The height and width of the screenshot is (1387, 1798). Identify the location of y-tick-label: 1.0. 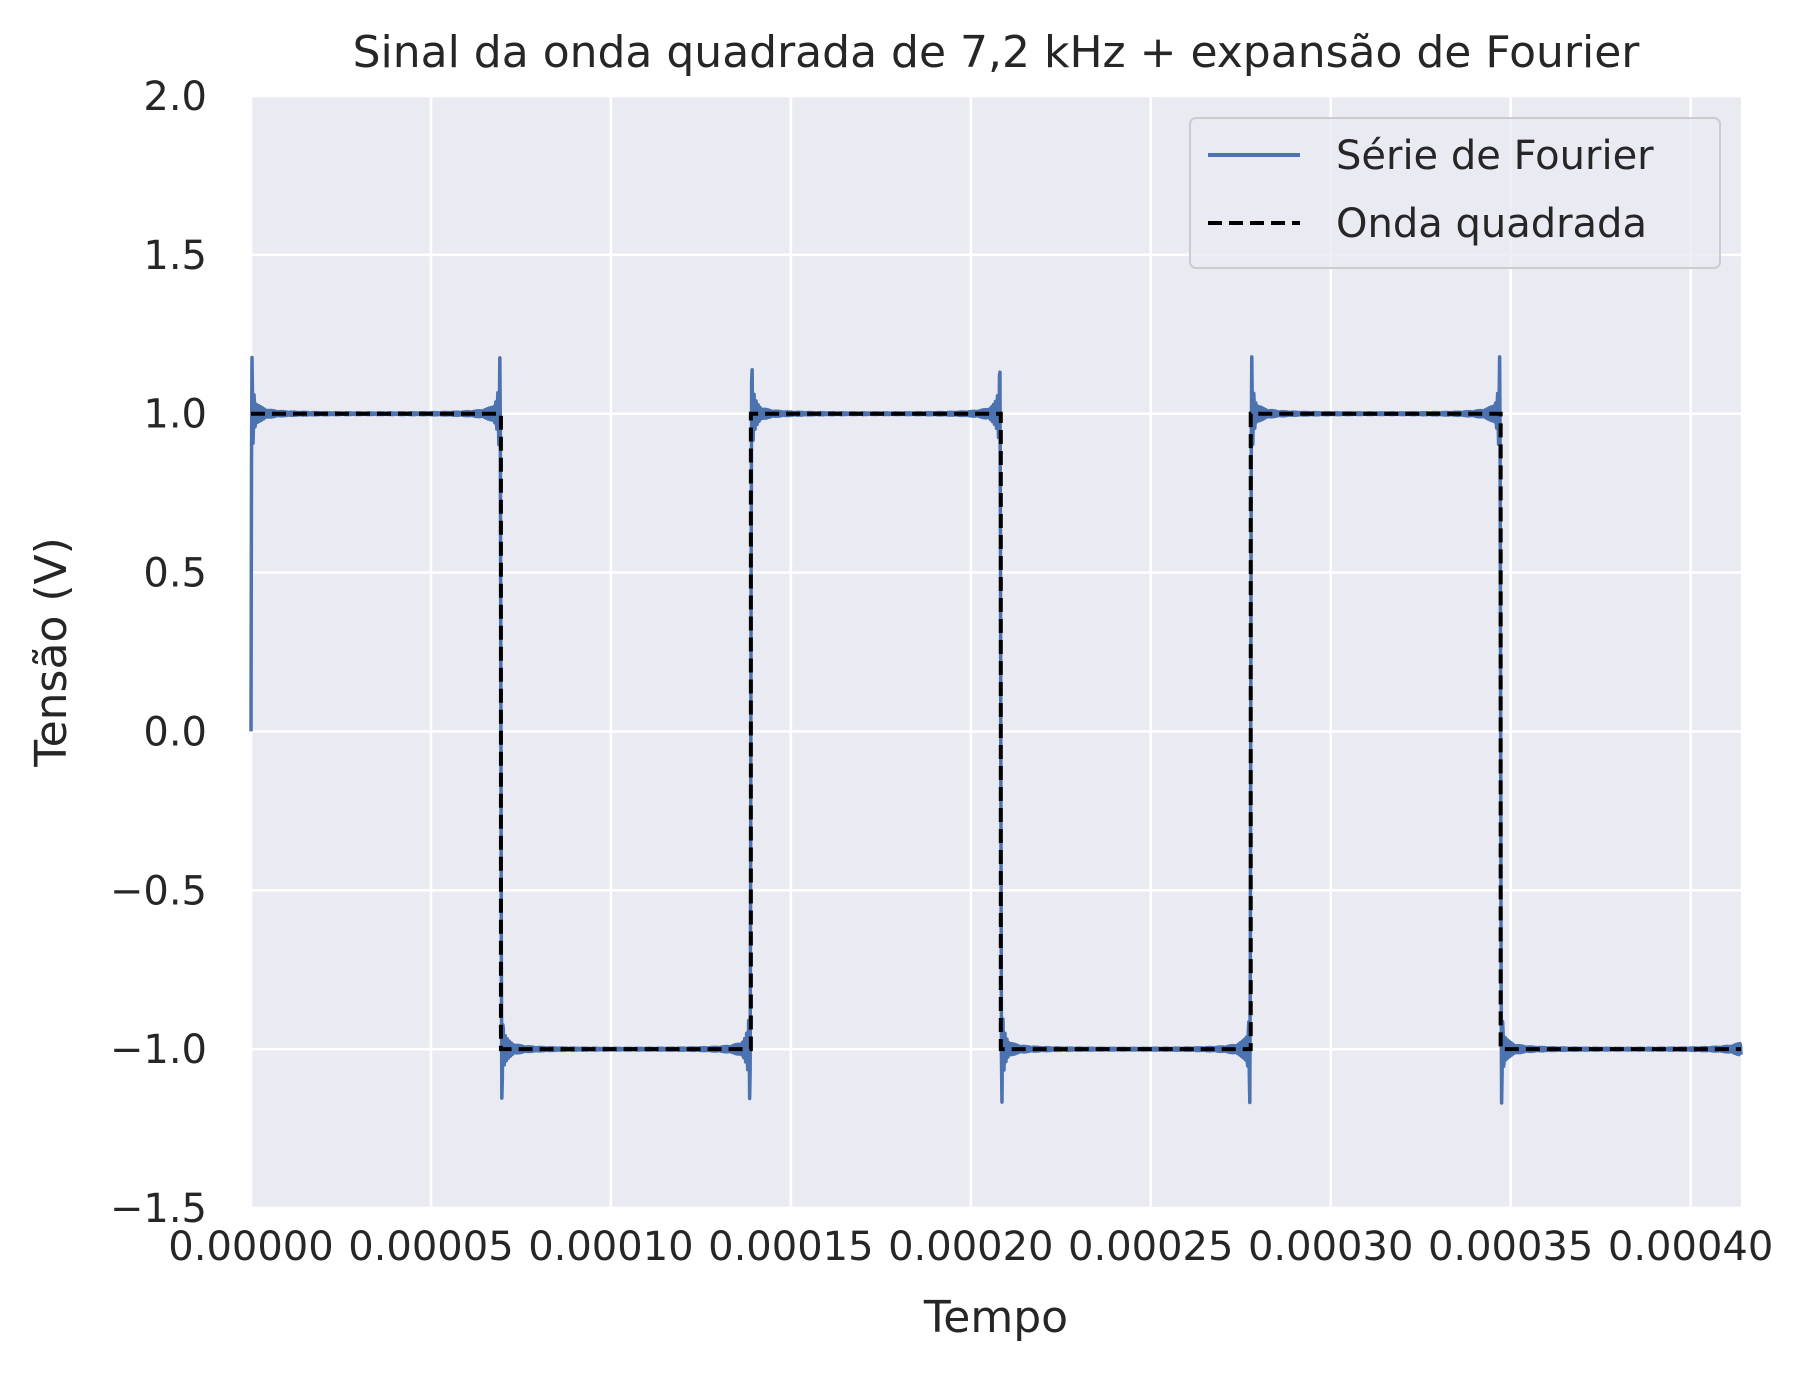
(175, 415).